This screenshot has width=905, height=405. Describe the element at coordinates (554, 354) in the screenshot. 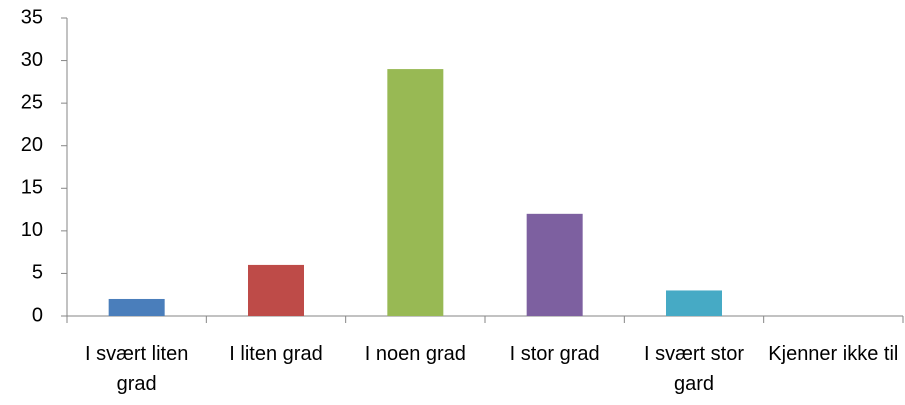

I see `x-tick-label: I stor grad` at that location.